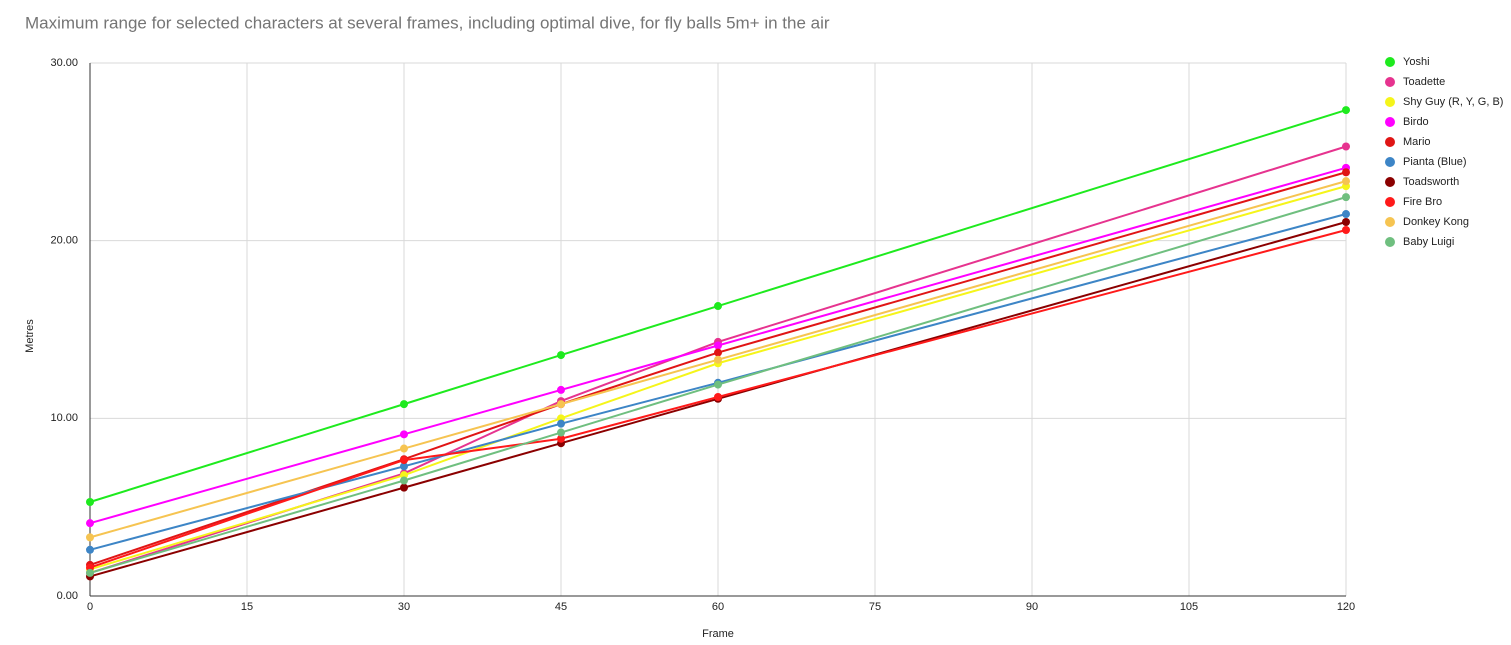  Describe the element at coordinates (67, 596) in the screenshot. I see `y-tick-label: 0.00` at that location.